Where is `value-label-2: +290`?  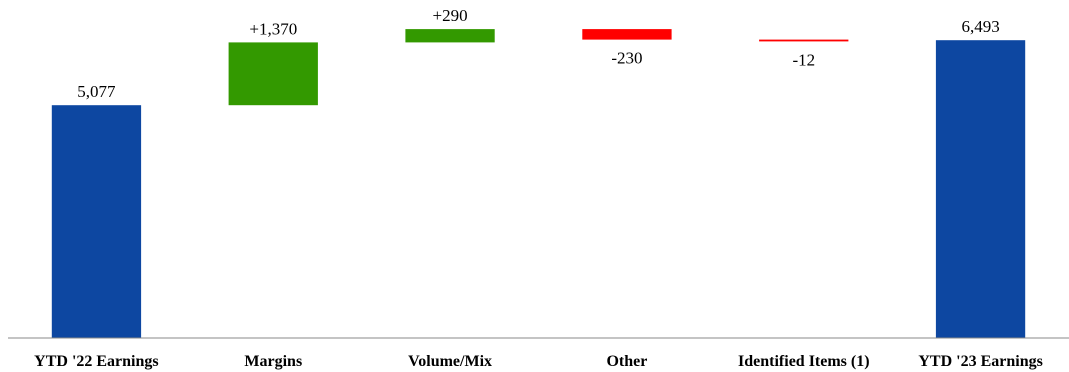
value-label-2: +290 is located at coordinates (450, 15).